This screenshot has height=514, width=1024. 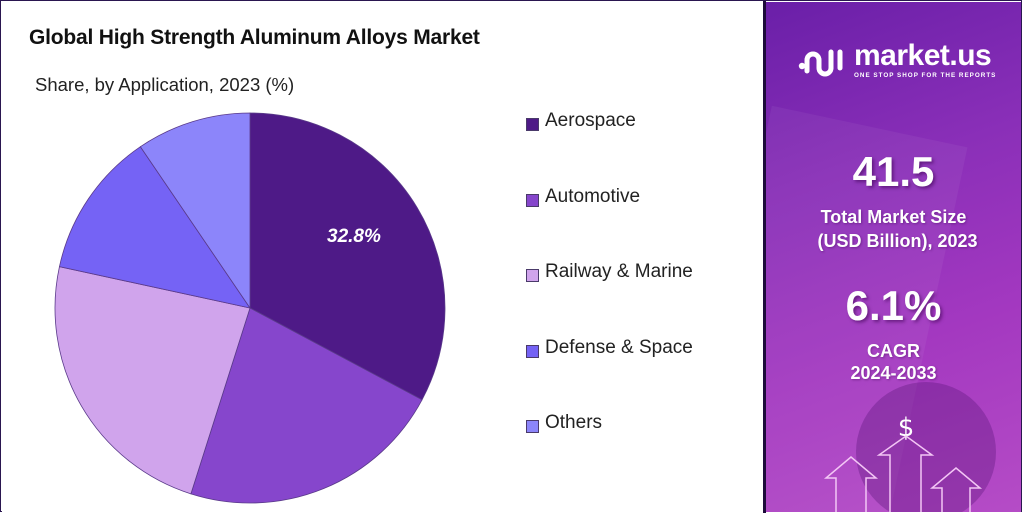 I want to click on brand-logo: market.us ONE STOP SHOP FOR THE REPORTS, so click(x=897, y=59).